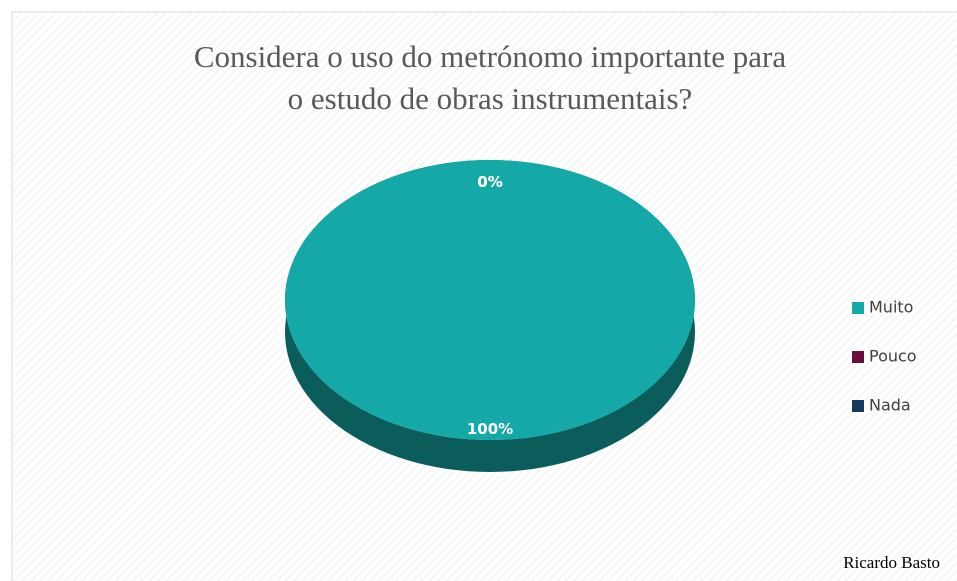 This screenshot has height=581, width=957. What do you see at coordinates (489, 182) in the screenshot?
I see `data-label: 0%` at bounding box center [489, 182].